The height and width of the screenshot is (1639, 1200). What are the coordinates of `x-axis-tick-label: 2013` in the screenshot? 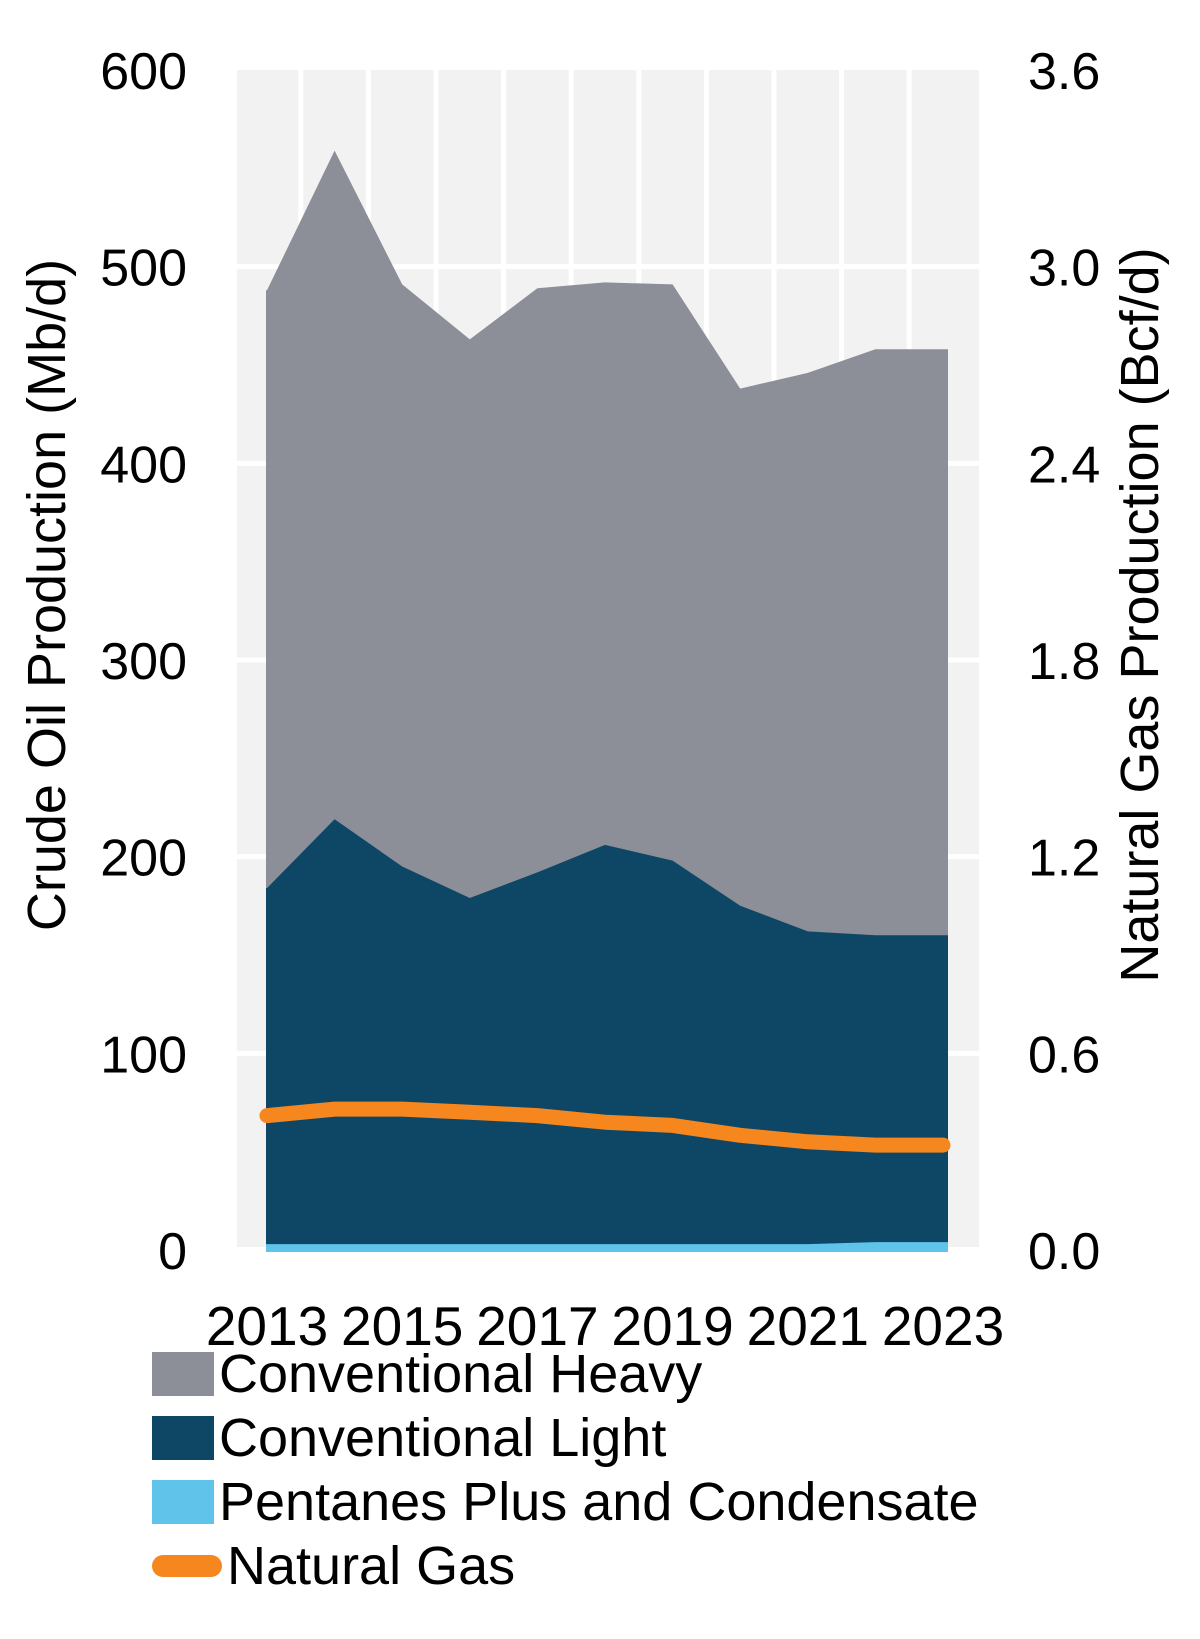 It's located at (267, 1326).